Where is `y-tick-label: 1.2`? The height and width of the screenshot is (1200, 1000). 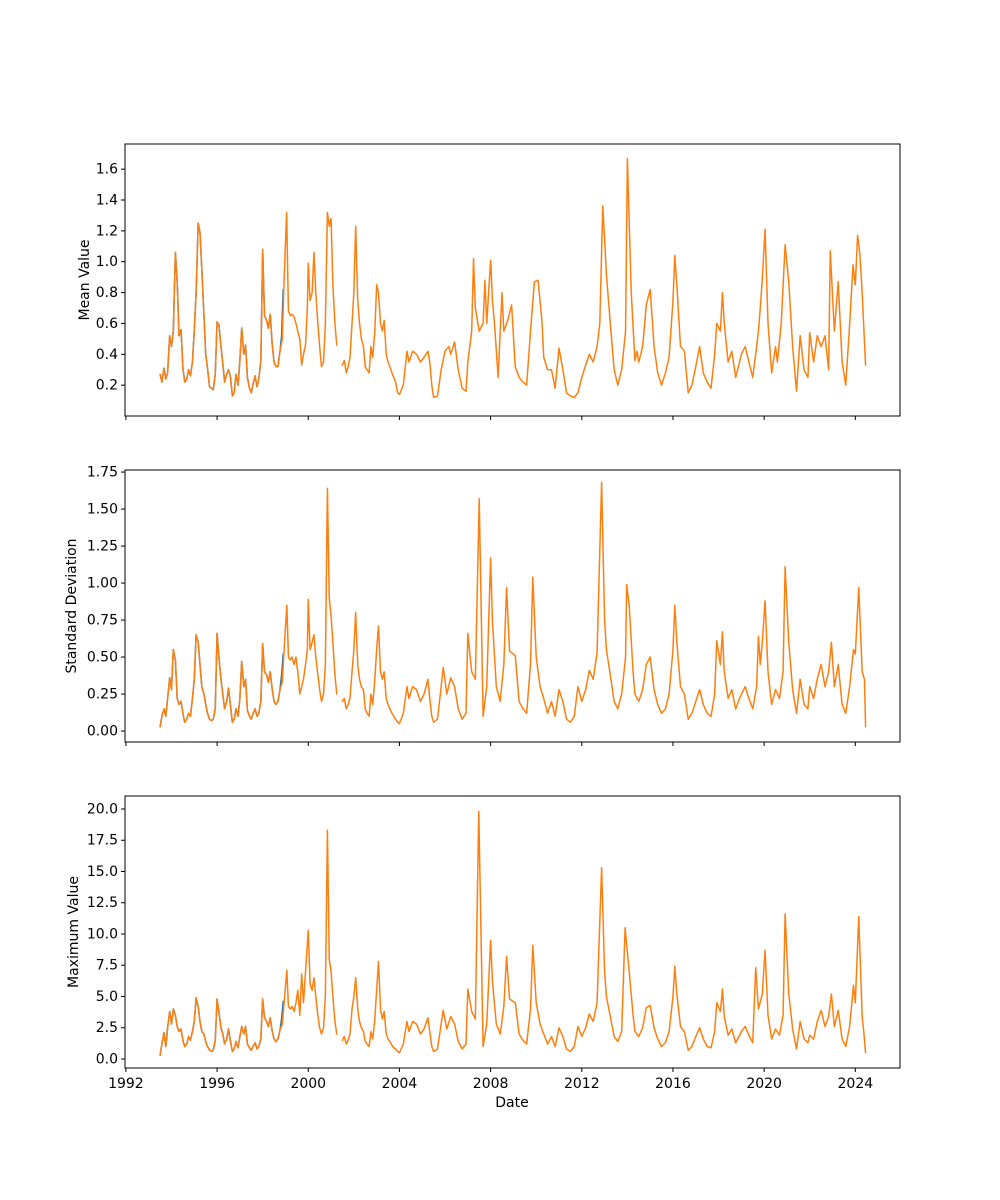
y-tick-label: 1.2 is located at coordinates (107, 231).